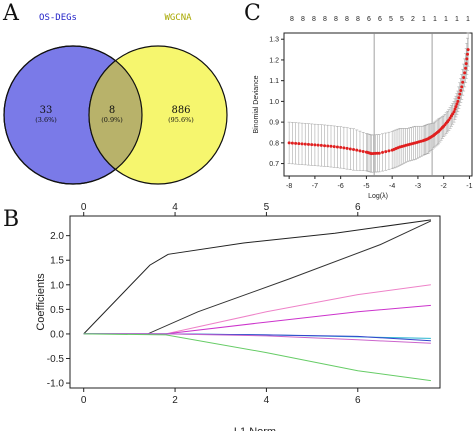  What do you see at coordinates (418, 186) in the screenshot?
I see `x-tick-label: -3` at bounding box center [418, 186].